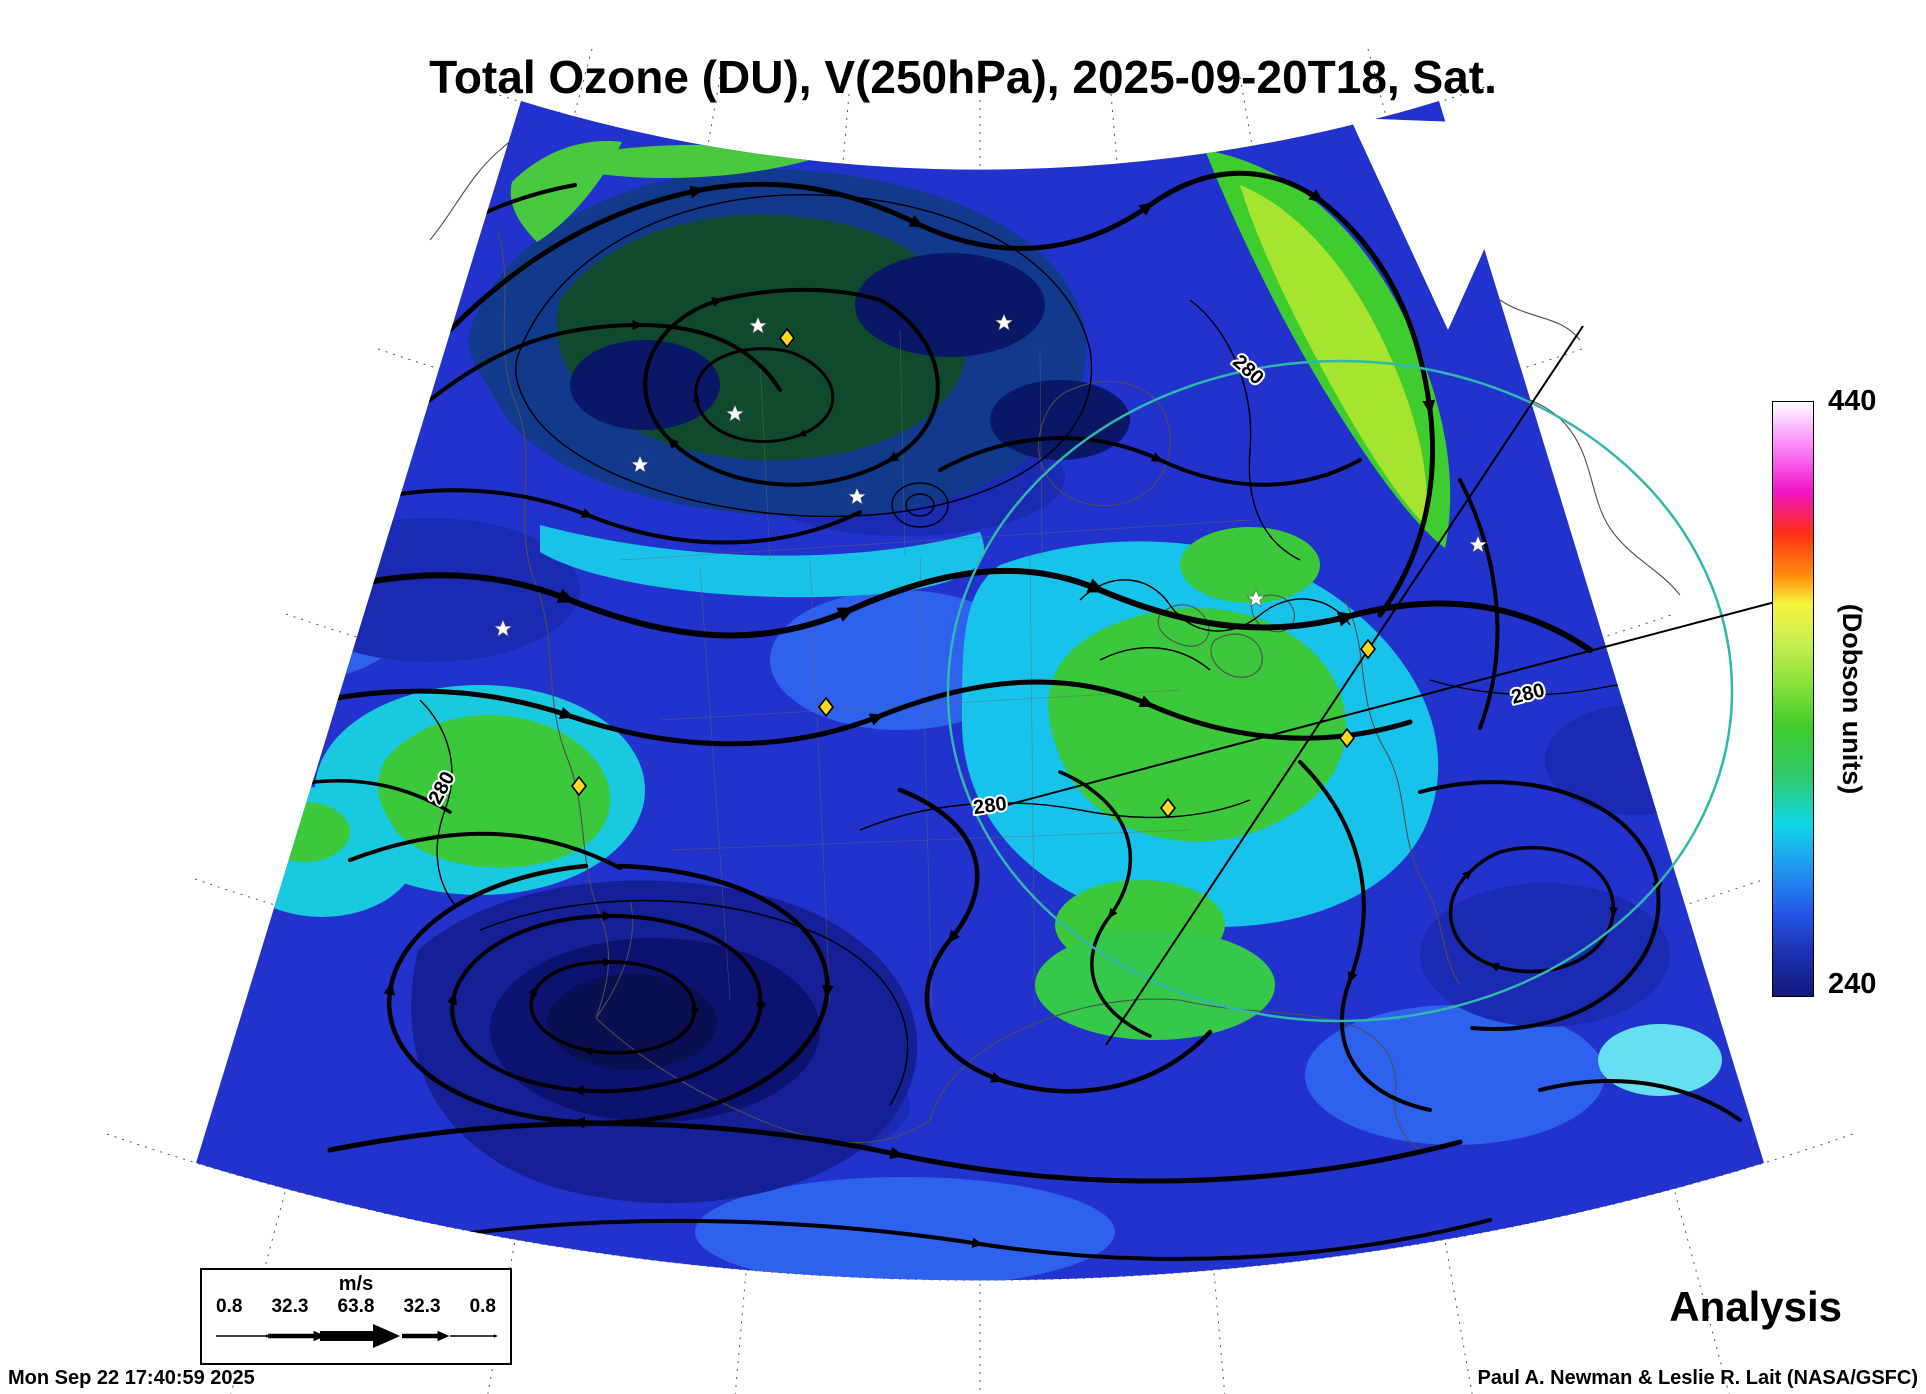  What do you see at coordinates (1852, 984) in the screenshot?
I see `colorbar-min-tick: 240` at bounding box center [1852, 984].